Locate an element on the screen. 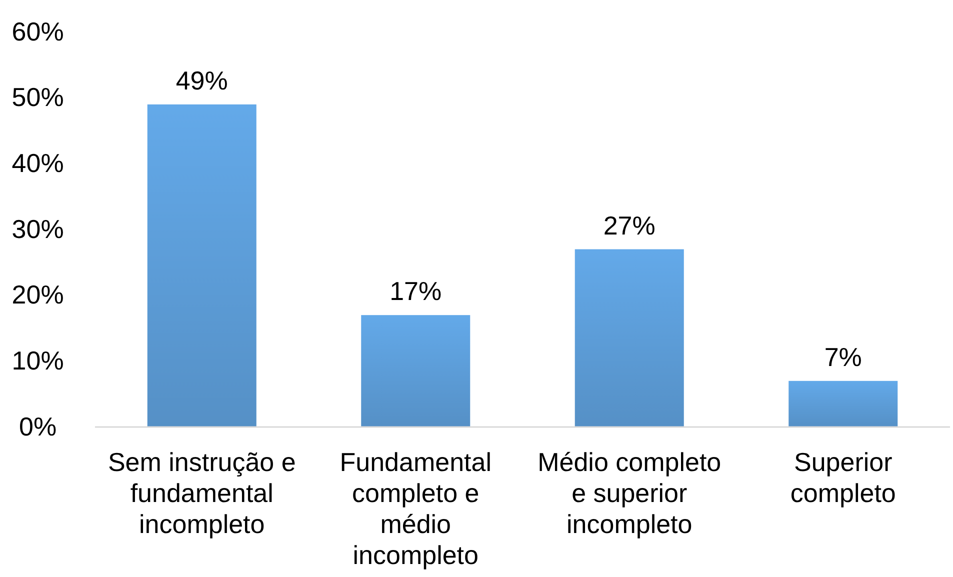 The image size is (953, 577). x-tick-label: Fundamental completo e médio incompleto is located at coordinates (416, 508).